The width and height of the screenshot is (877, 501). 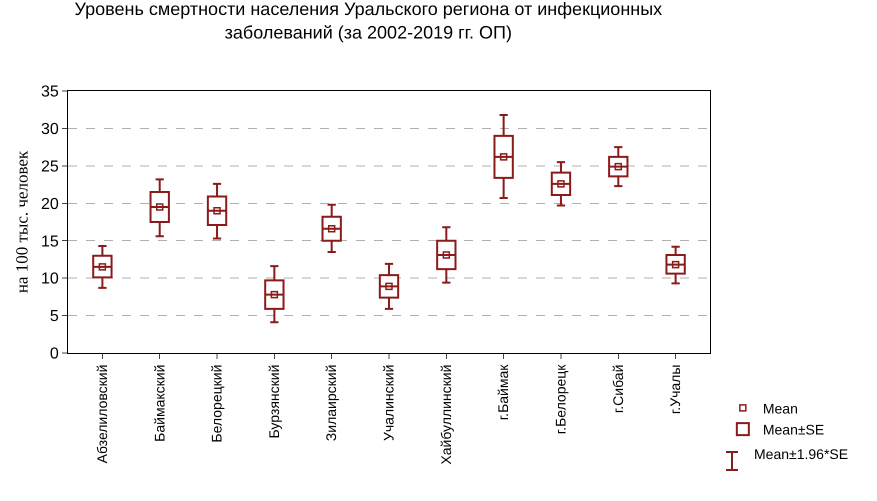 I want to click on x-tick-label: Белорецкий, so click(x=216, y=403).